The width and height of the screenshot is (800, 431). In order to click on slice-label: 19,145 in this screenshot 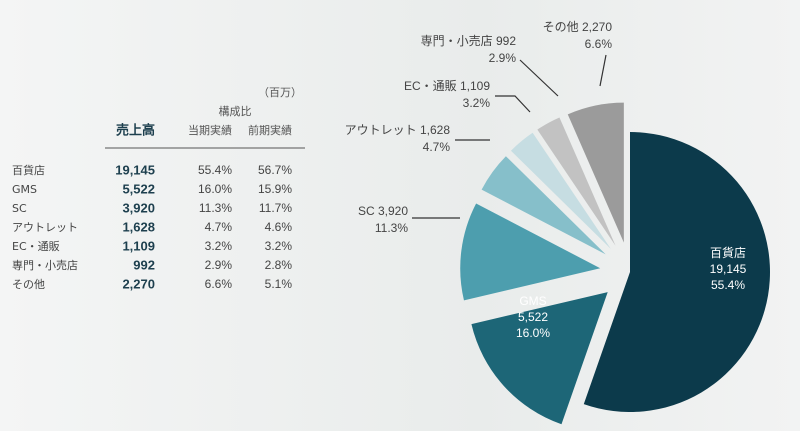, I will do `click(728, 269)`.